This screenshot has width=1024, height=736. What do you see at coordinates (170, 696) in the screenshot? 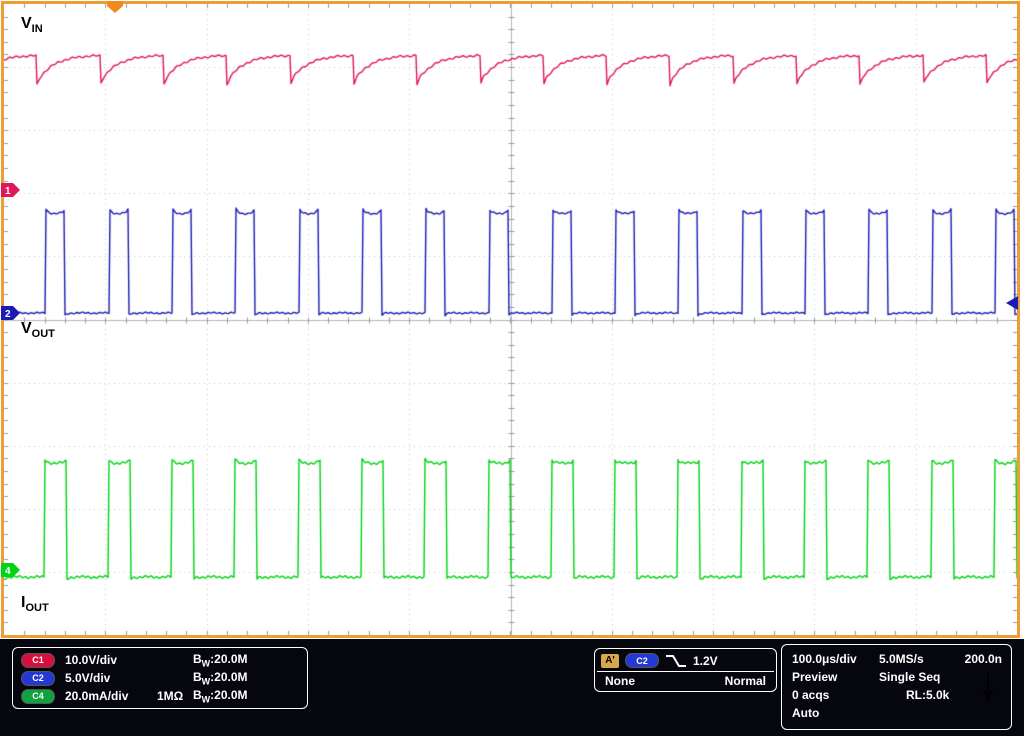
I see `ch4-impedance: 1MΩ` at bounding box center [170, 696].